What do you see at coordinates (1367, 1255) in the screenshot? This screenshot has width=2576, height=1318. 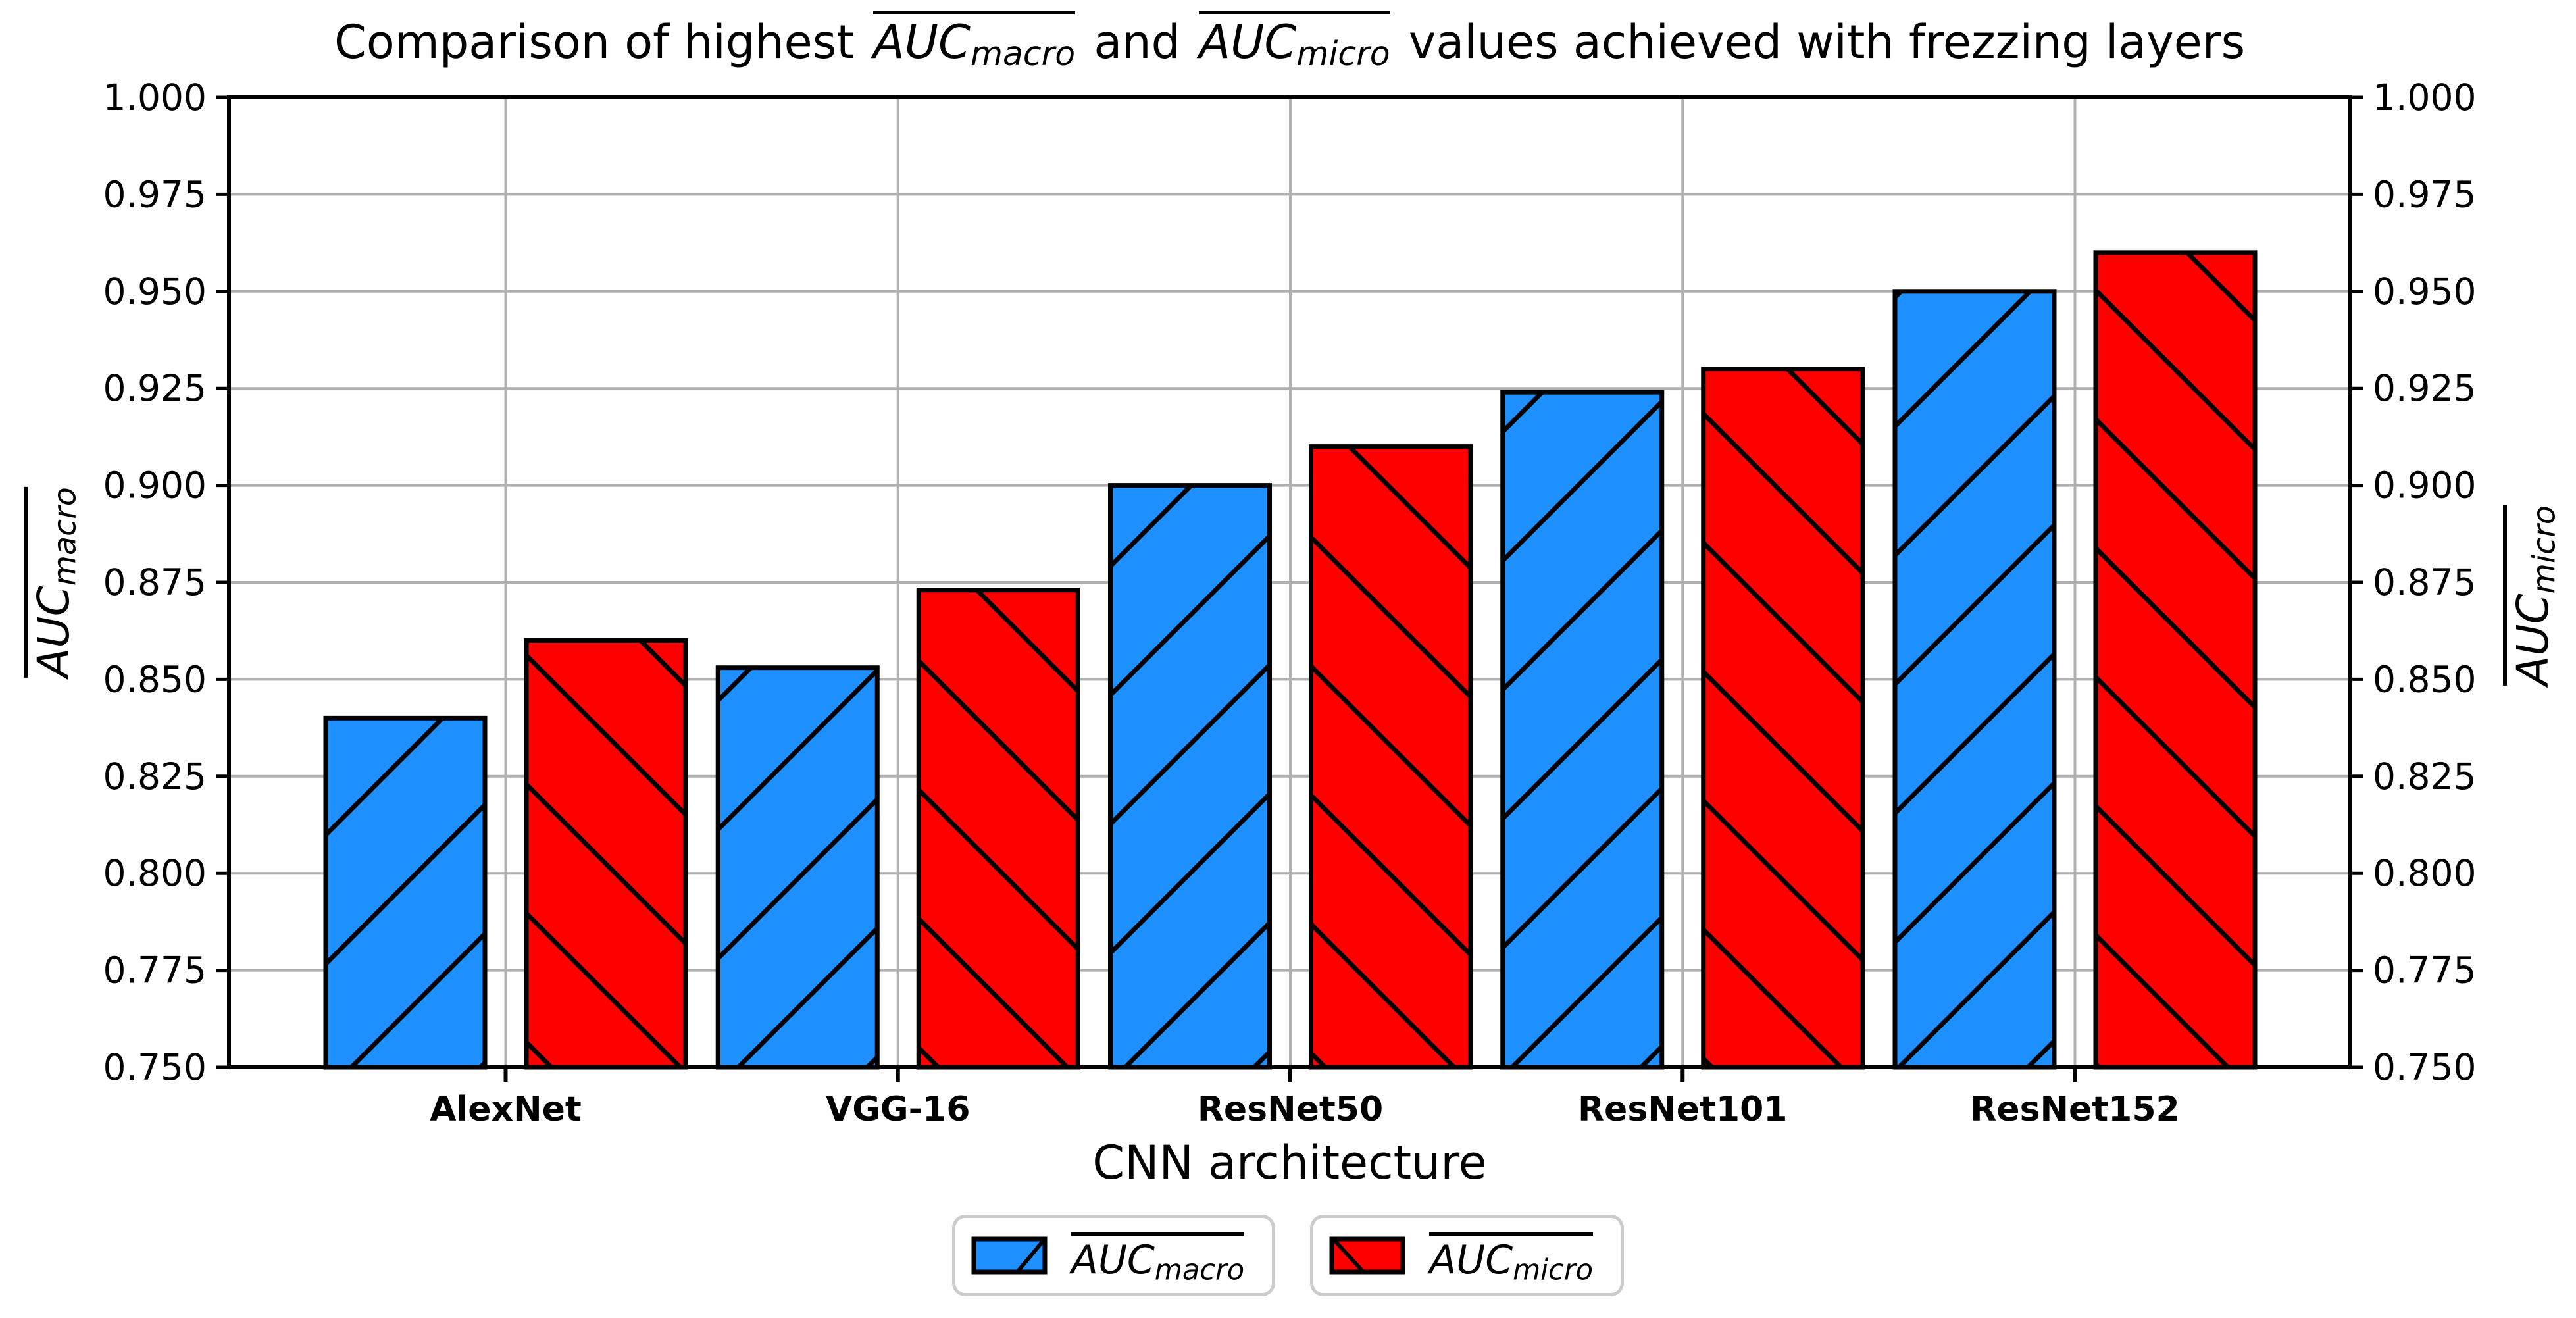 I see `legend-swatch-micro-icon` at bounding box center [1367, 1255].